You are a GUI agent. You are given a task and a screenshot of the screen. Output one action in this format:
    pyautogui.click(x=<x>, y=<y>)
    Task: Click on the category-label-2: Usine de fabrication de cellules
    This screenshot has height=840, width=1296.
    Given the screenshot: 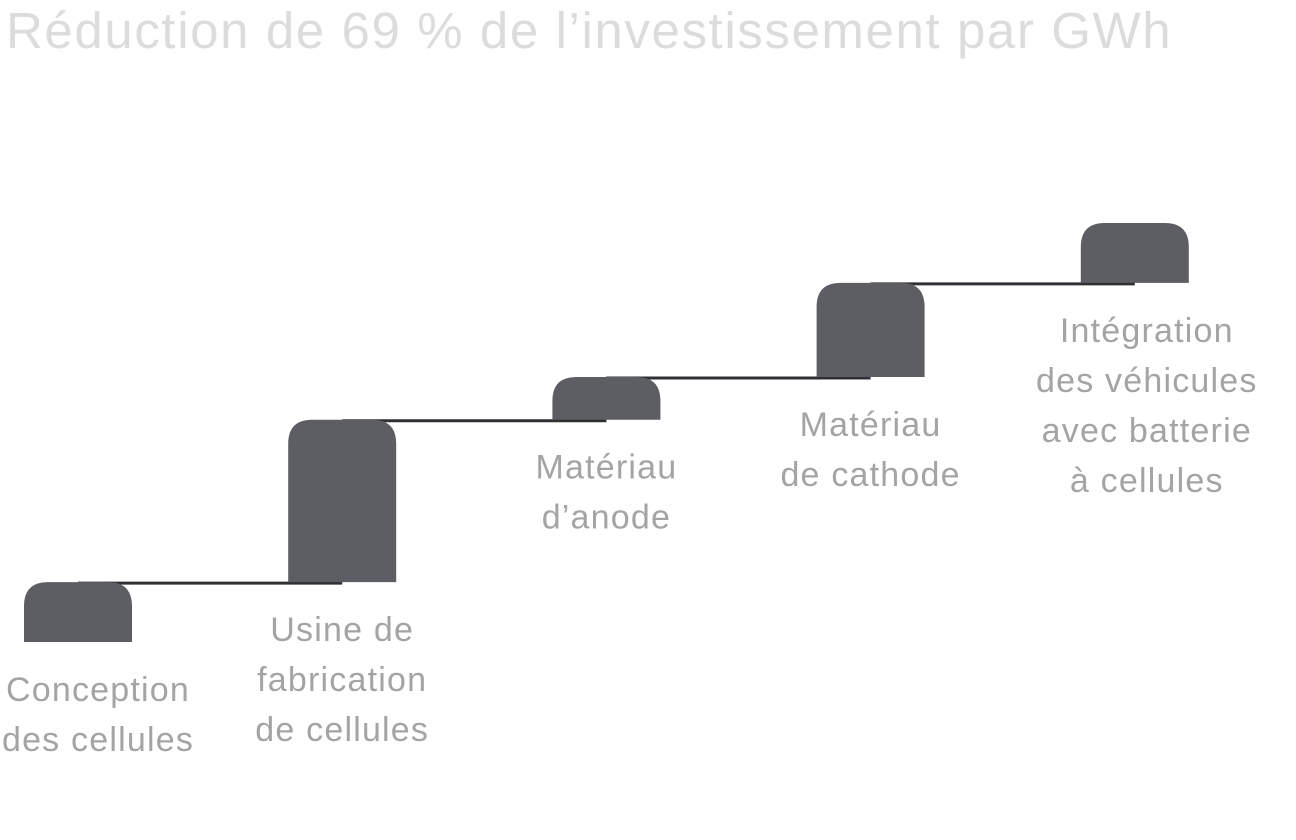 What is the action you would take?
    pyautogui.click(x=342, y=680)
    